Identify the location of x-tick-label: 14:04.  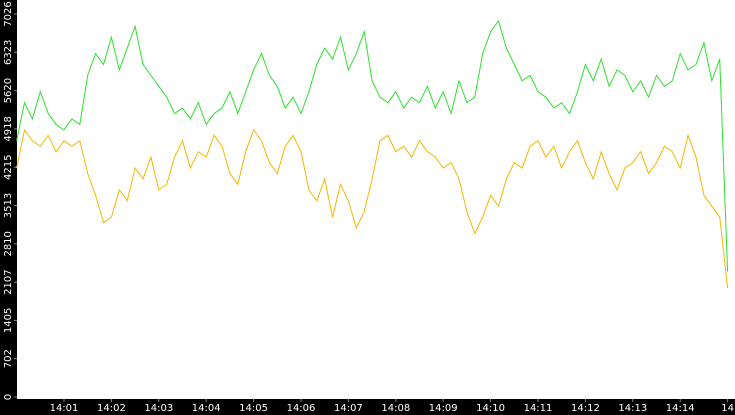
(206, 408).